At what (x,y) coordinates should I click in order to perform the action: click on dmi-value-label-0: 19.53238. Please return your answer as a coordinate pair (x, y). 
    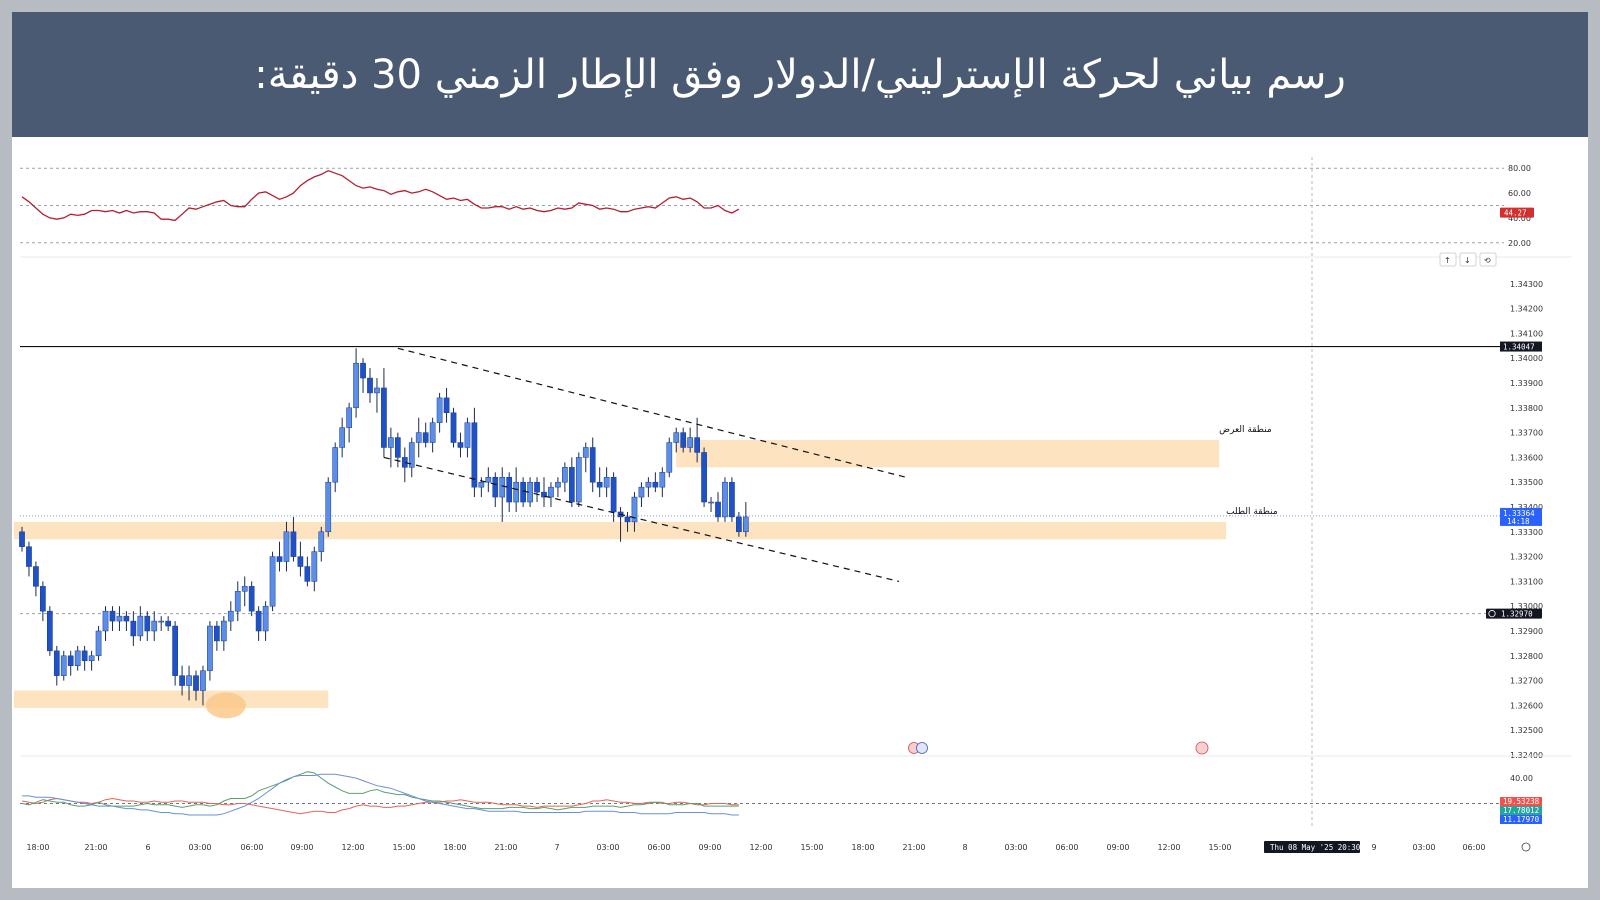
    Looking at the image, I should click on (1521, 801).